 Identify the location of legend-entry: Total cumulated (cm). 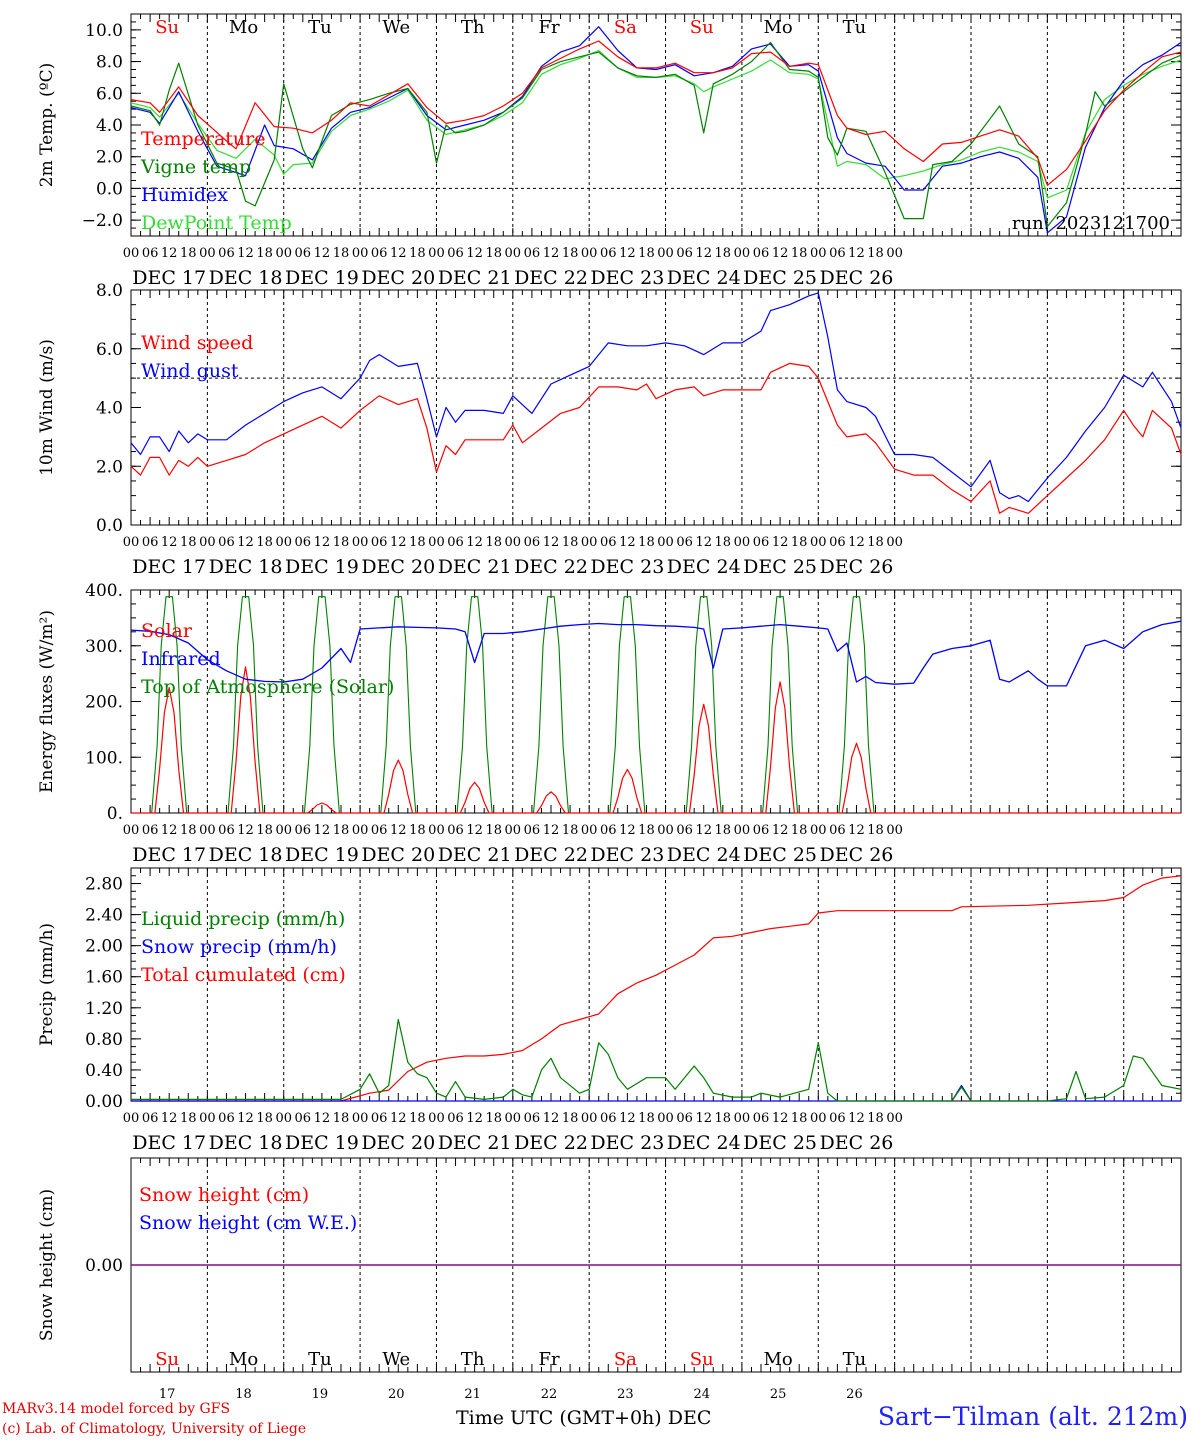
(243, 975).